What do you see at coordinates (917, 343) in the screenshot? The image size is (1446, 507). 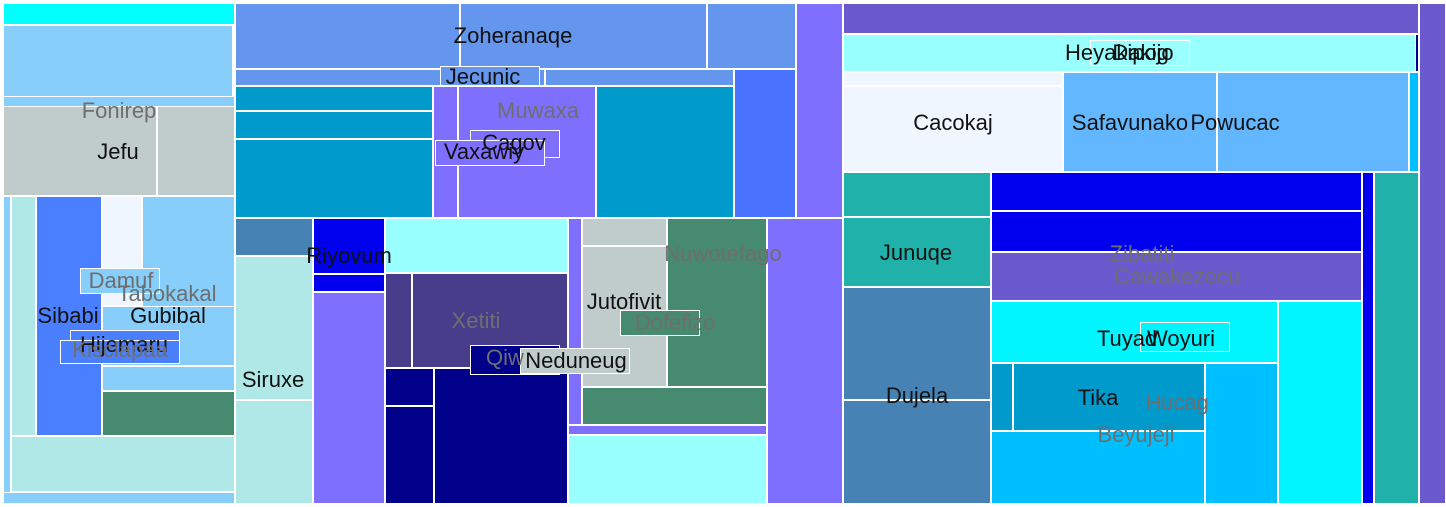 I see `treemap-tile-dujela` at bounding box center [917, 343].